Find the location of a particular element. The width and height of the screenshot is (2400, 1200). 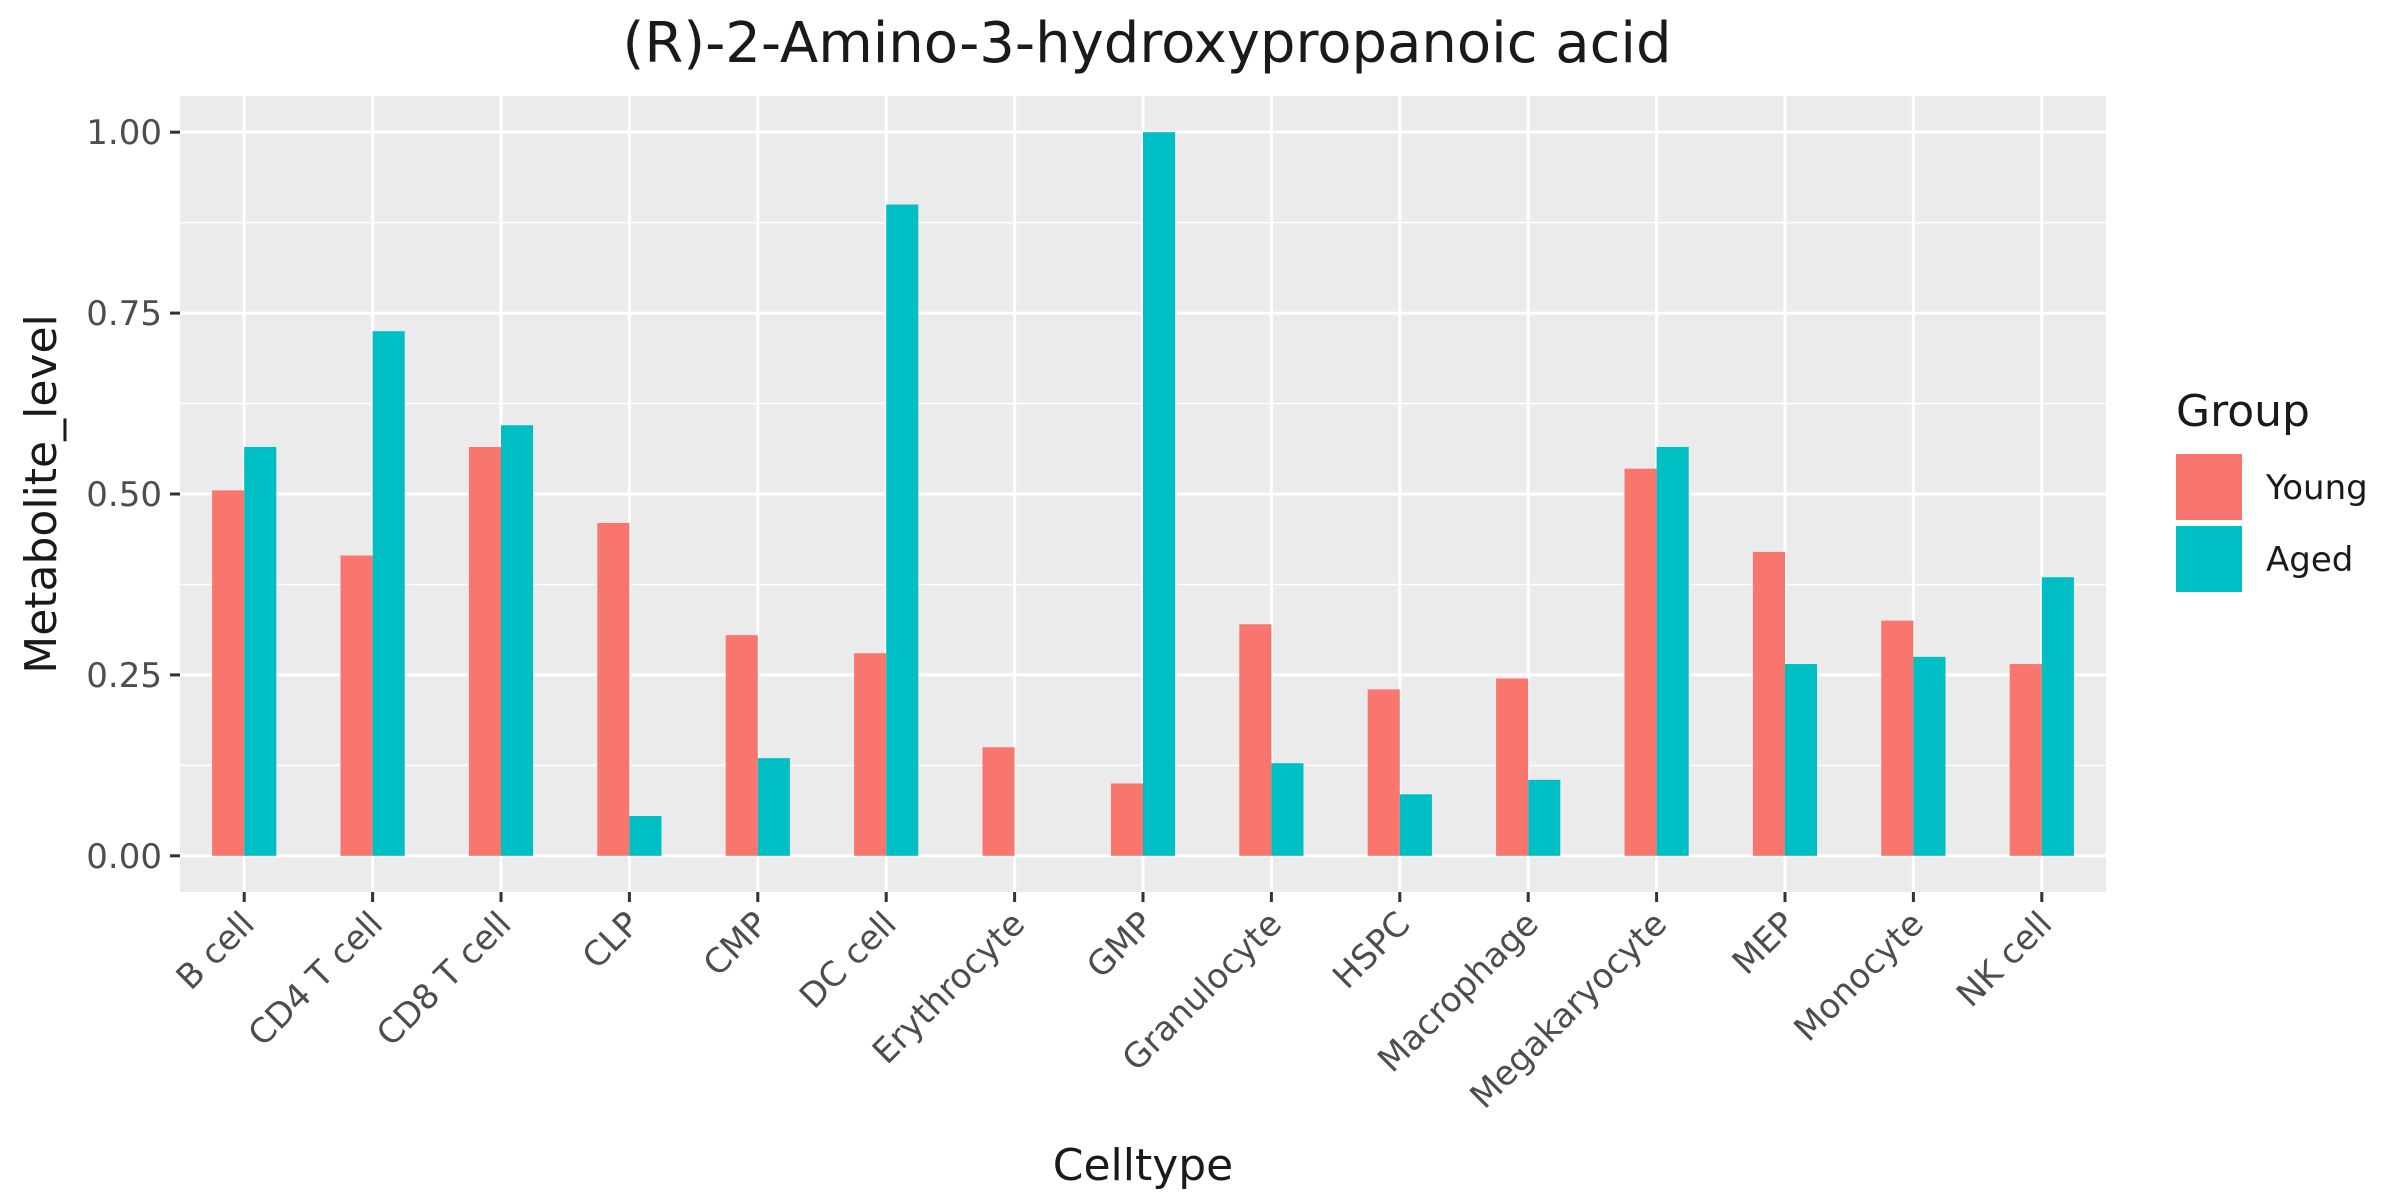

x-tick-label: CLP is located at coordinates (611, 940).